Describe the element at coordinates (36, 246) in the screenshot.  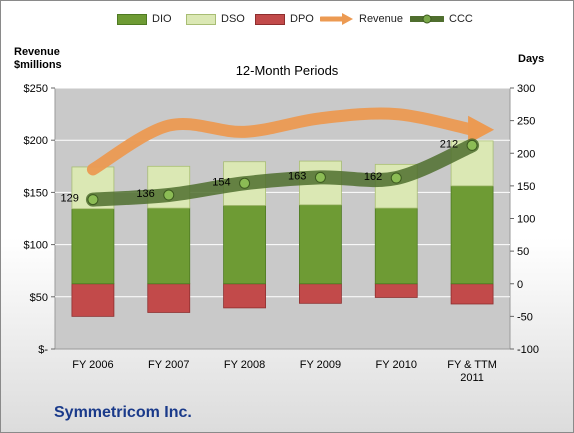
I see `left-tick-label: $100` at that location.